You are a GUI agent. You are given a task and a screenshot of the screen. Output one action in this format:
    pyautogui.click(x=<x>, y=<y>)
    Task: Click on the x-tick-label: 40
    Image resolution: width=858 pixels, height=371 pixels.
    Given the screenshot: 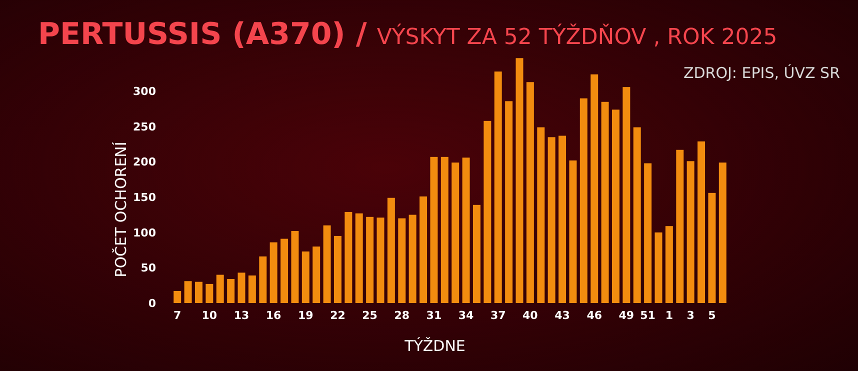 What is the action you would take?
    pyautogui.click(x=530, y=315)
    